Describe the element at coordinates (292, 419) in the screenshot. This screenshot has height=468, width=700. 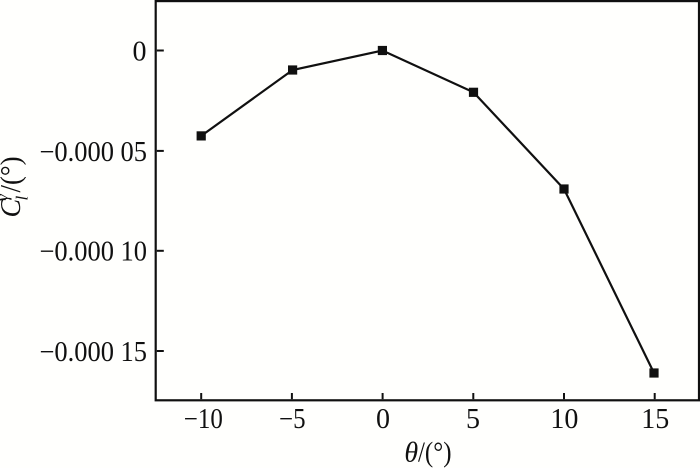
I see `svg-text: −5` at that location.